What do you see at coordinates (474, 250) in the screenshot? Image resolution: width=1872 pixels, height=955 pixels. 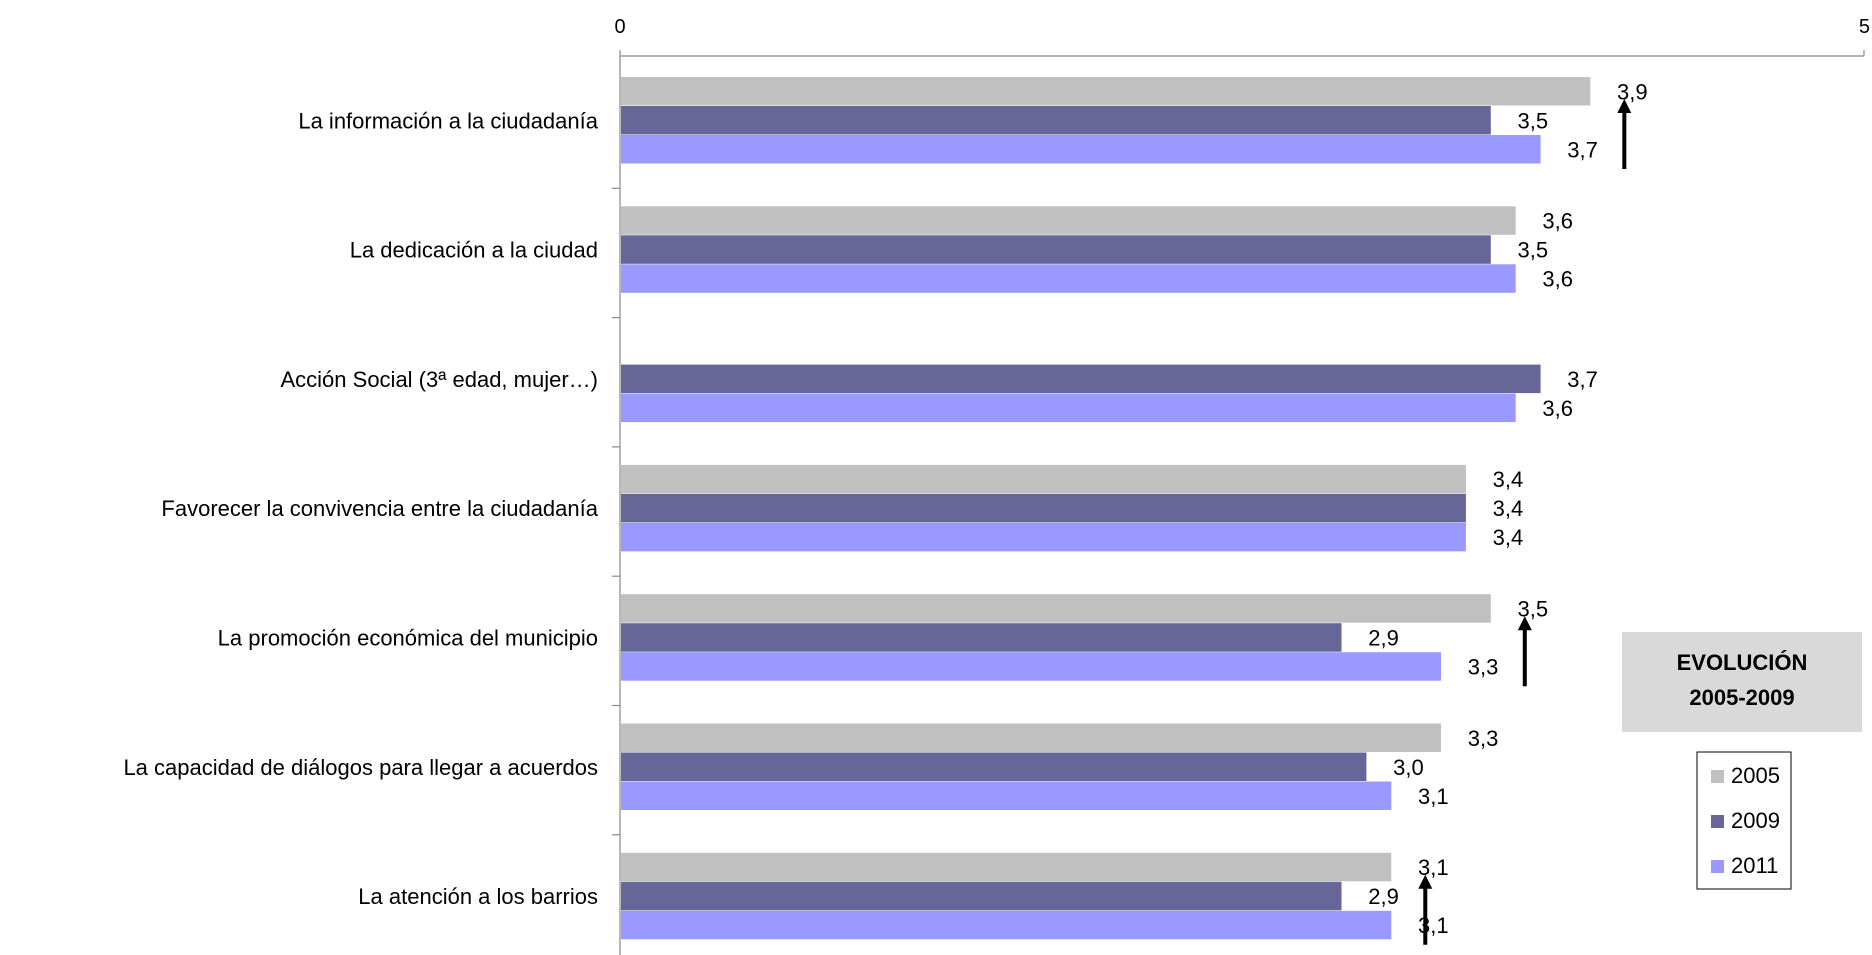 I see `category-label: La dedicación a la ciudad` at bounding box center [474, 250].